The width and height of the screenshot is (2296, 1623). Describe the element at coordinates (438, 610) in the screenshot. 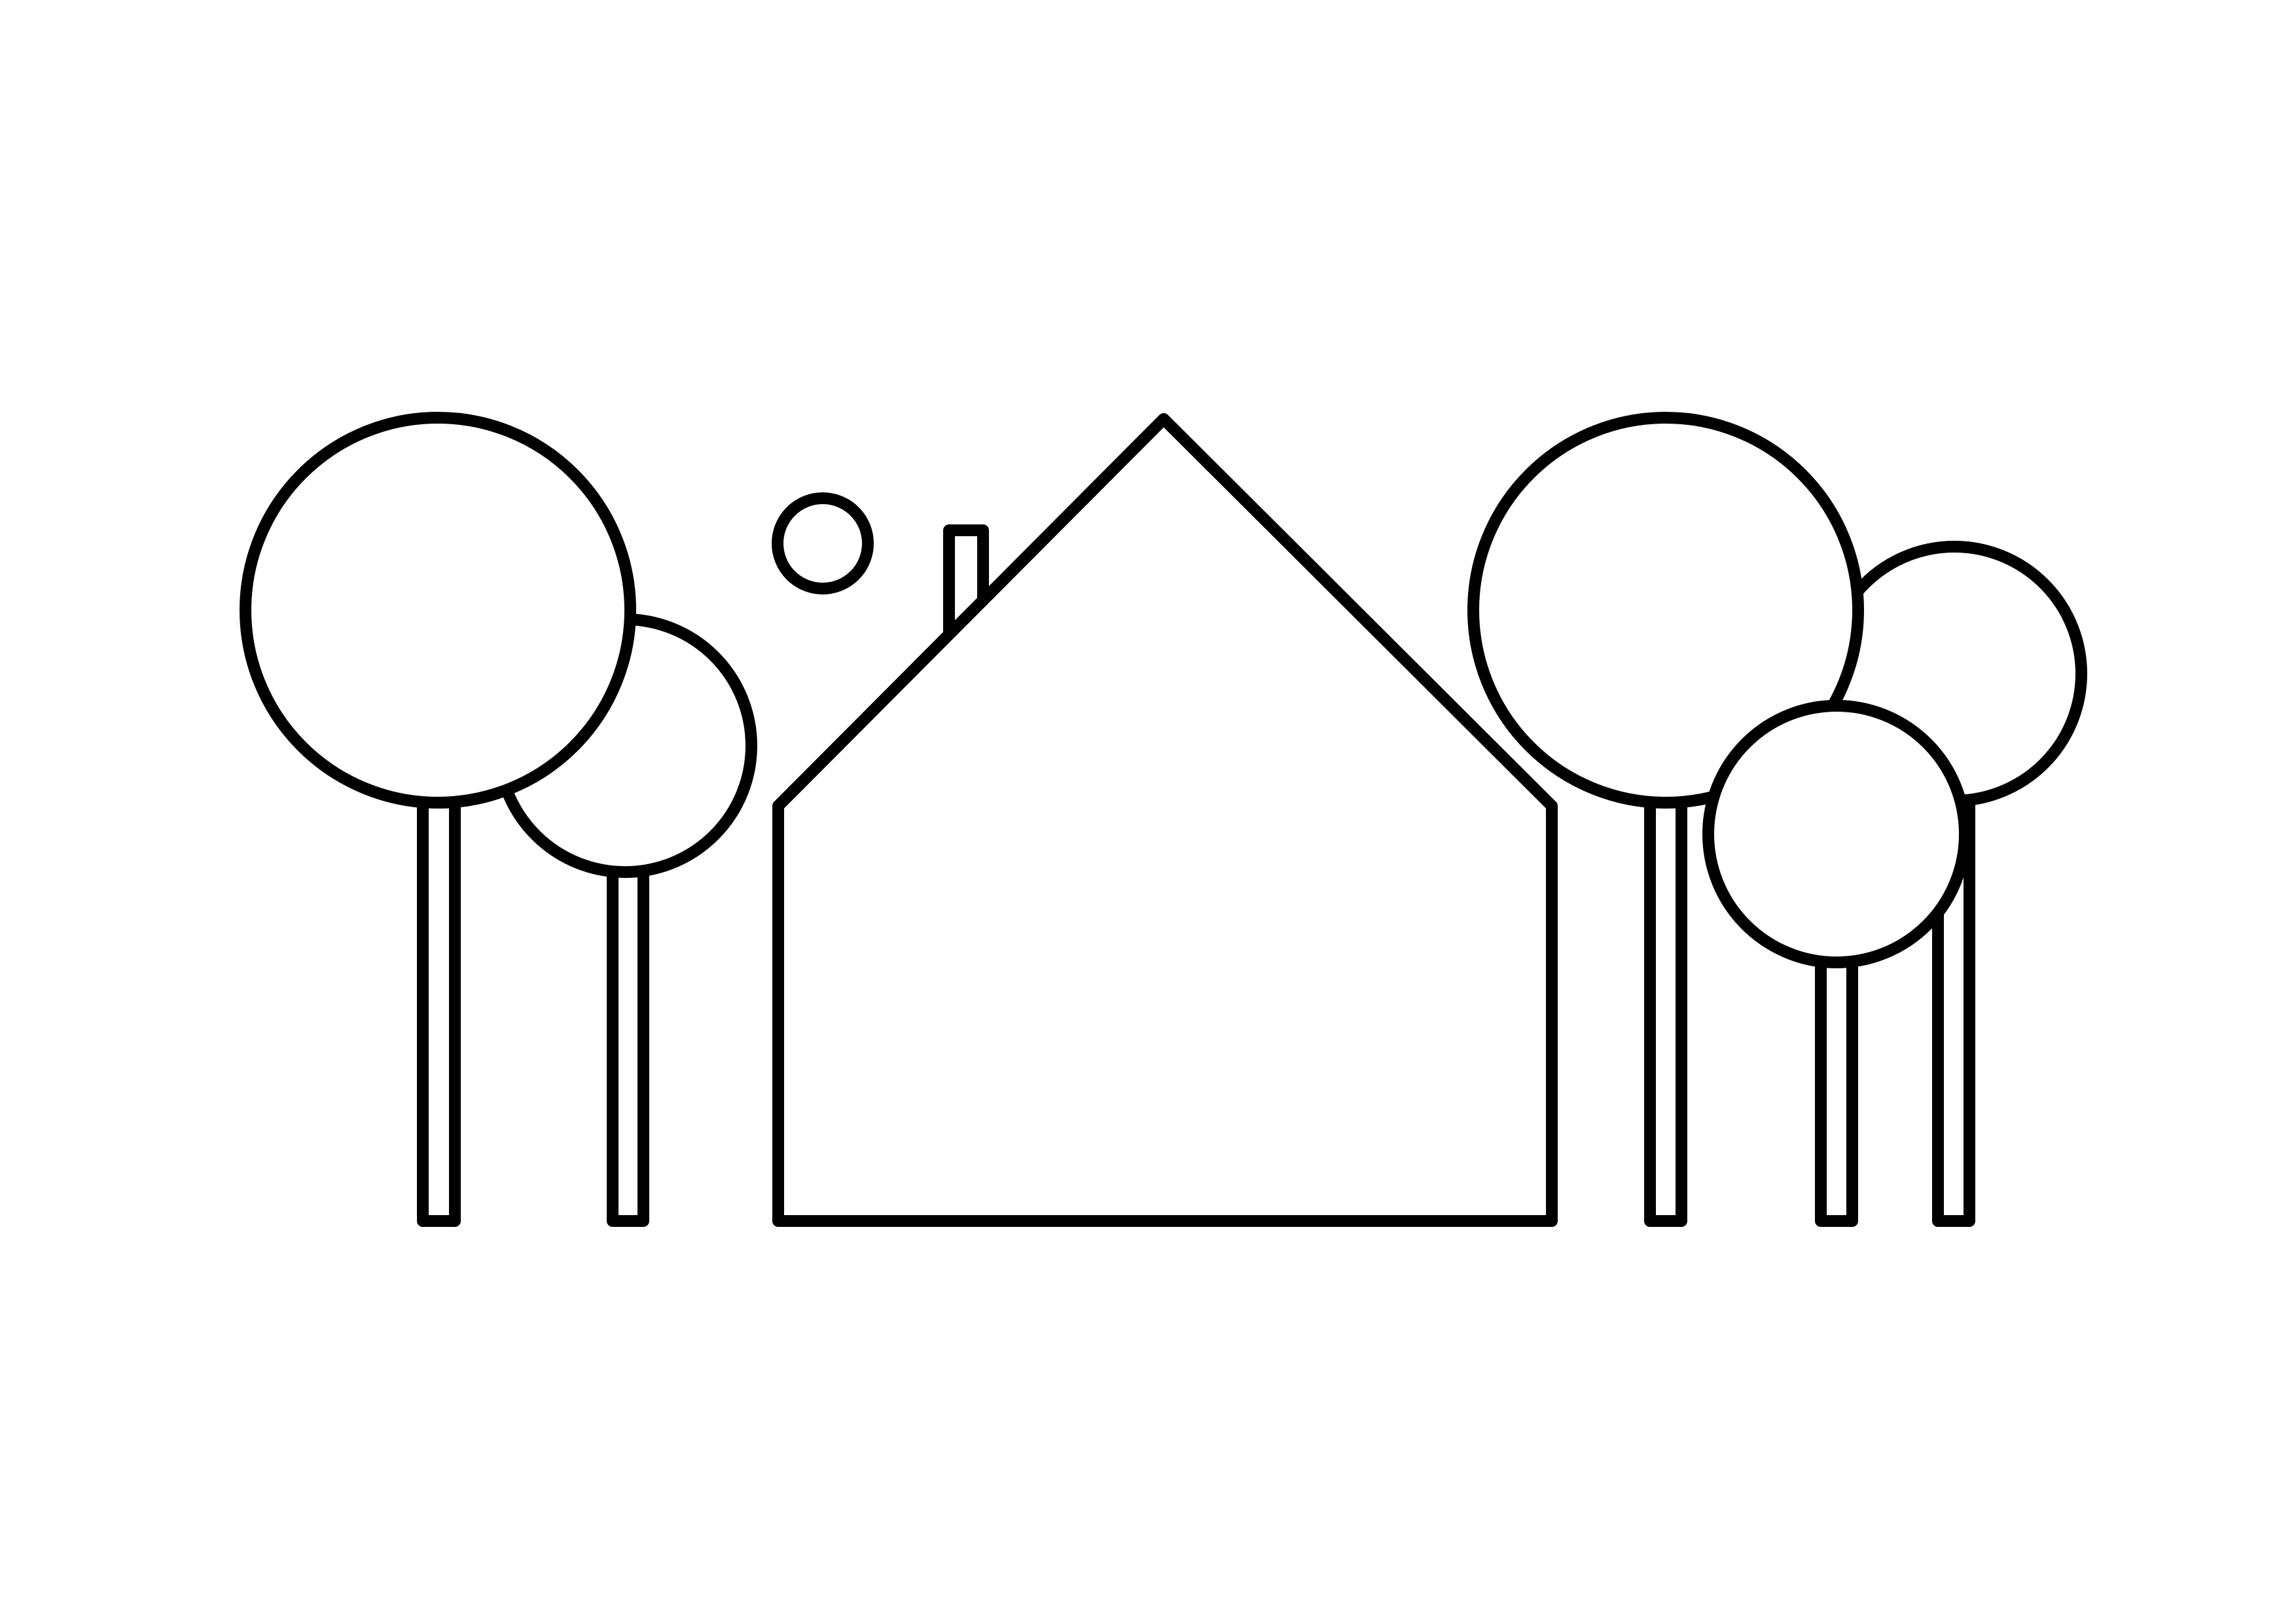

I see `tree-left-large-crown` at that location.